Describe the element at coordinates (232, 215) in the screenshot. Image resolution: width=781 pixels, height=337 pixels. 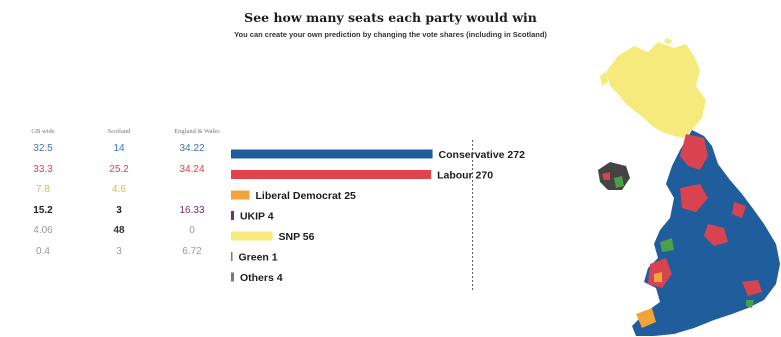
I see `bar-ukip` at that location.